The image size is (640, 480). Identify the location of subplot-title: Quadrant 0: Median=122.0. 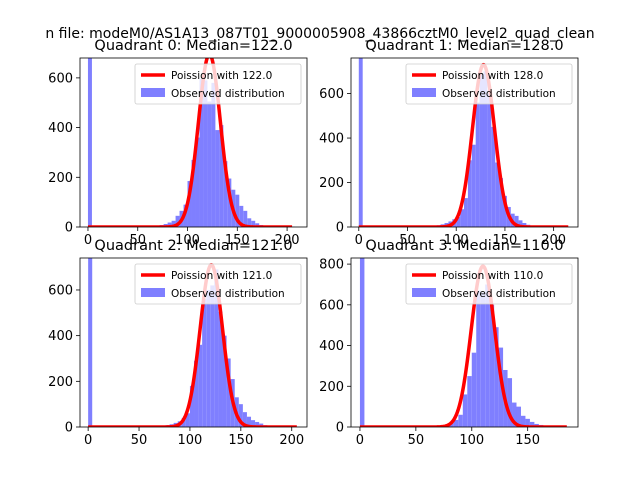
(193, 46).